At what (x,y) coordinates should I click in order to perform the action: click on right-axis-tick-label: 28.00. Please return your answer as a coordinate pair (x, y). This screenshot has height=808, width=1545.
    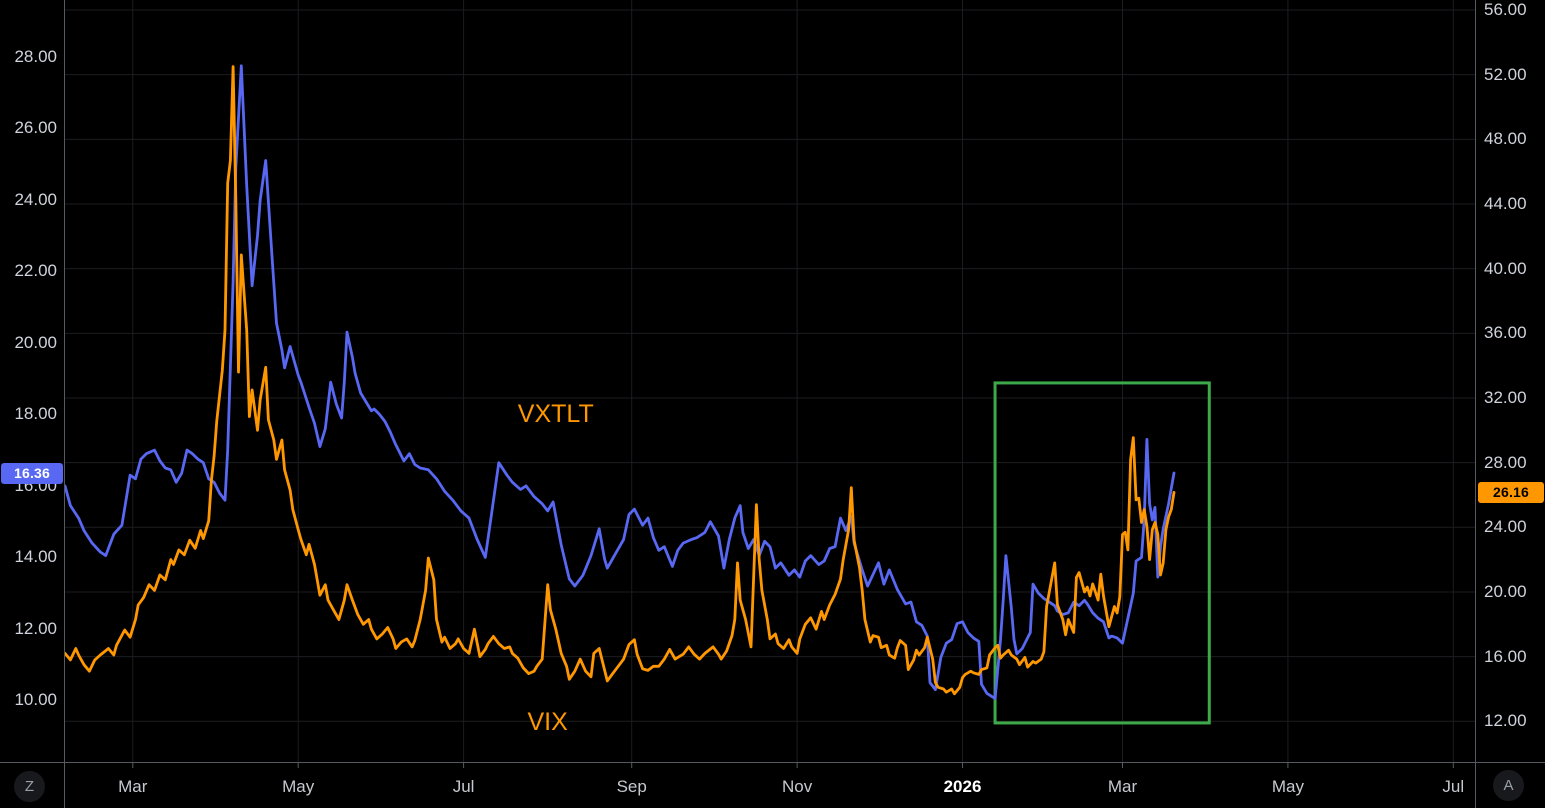
    Looking at the image, I should click on (1505, 462).